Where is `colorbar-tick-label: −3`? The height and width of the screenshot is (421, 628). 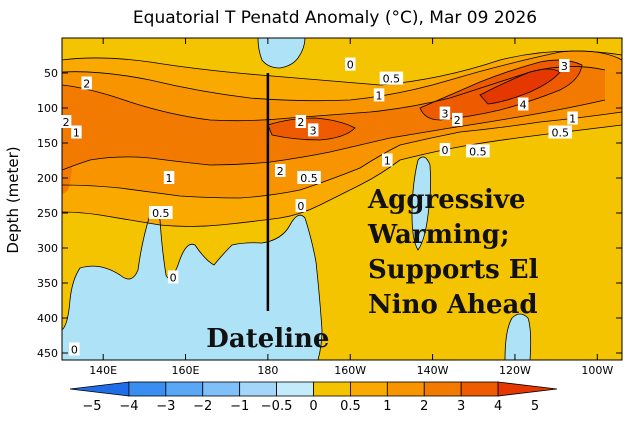
colorbar-tick-label: −3 is located at coordinates (165, 406).